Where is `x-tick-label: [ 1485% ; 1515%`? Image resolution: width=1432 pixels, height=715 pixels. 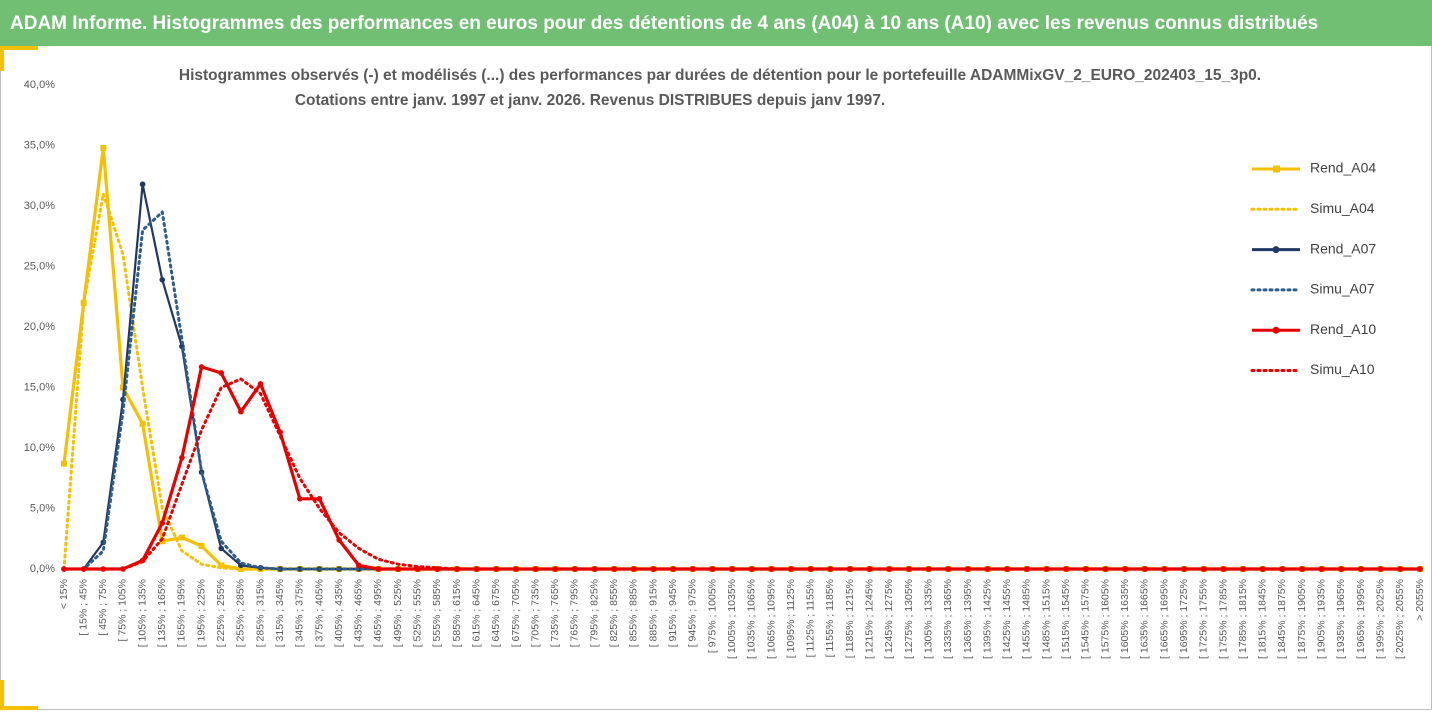 x-tick-label: [ 1485% ; 1515% is located at coordinates (1046, 619).